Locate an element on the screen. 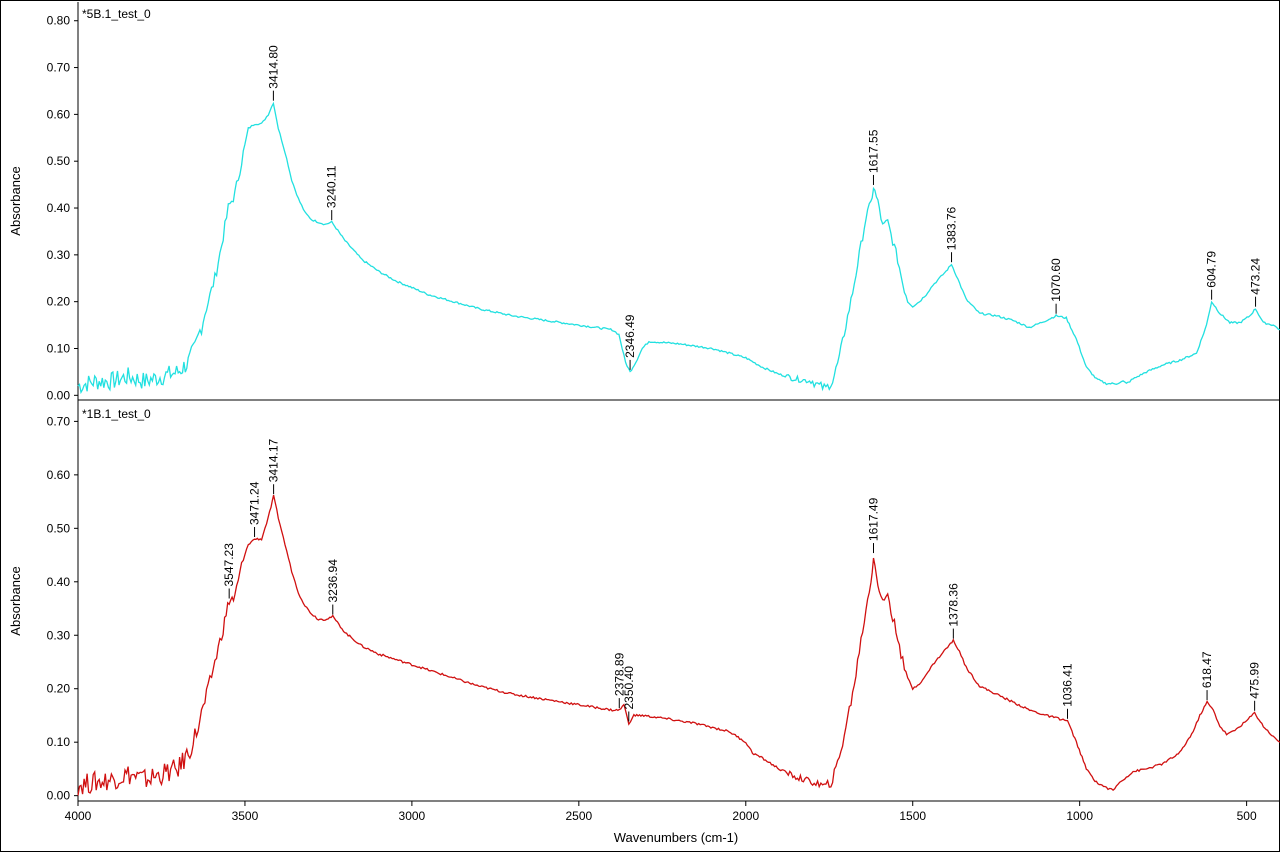 The width and height of the screenshot is (1280, 852). peak-label: 1378.36 is located at coordinates (953, 605).